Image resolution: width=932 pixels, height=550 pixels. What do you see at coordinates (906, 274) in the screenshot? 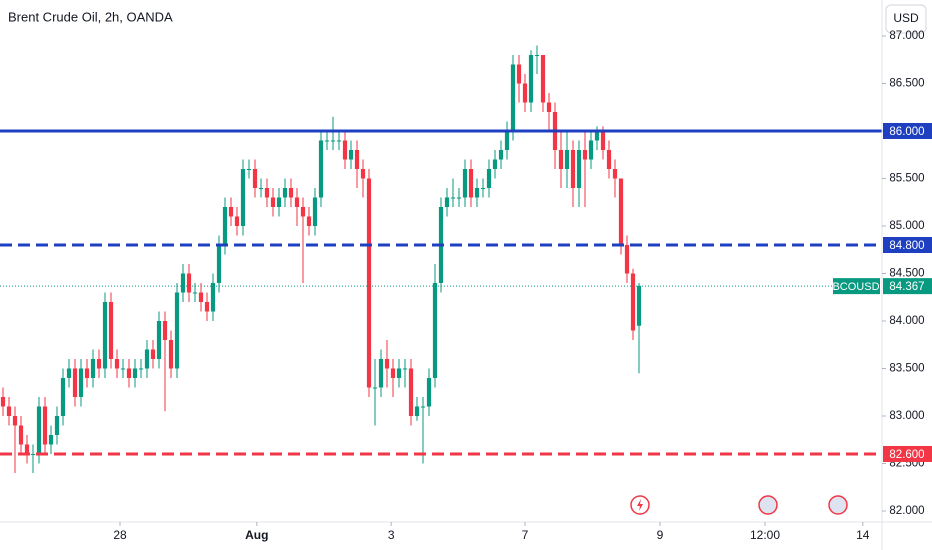
I see `y-tick-label: 84.500` at bounding box center [906, 274].